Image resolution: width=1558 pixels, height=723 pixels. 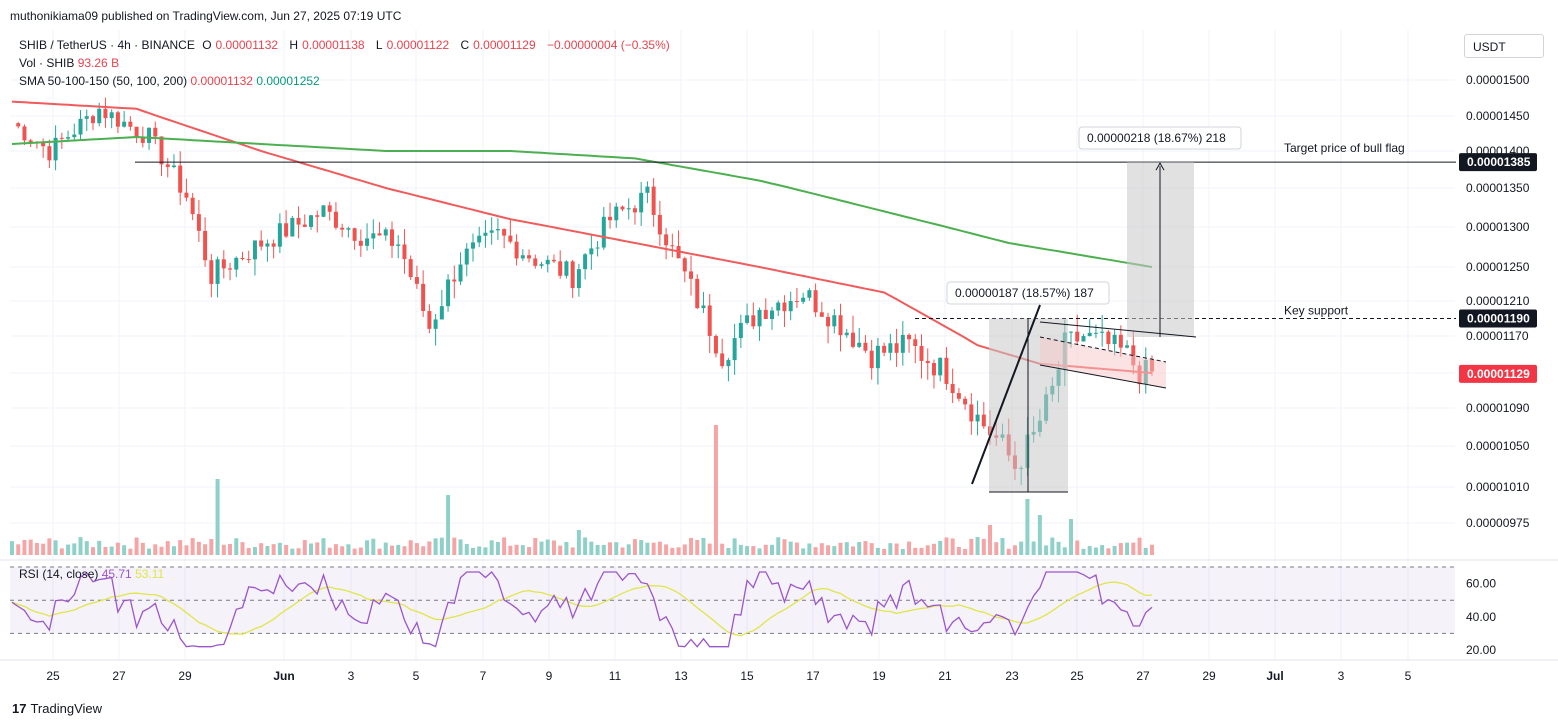 What do you see at coordinates (1504, 46) in the screenshot?
I see `currency-button: USDT` at bounding box center [1504, 46].